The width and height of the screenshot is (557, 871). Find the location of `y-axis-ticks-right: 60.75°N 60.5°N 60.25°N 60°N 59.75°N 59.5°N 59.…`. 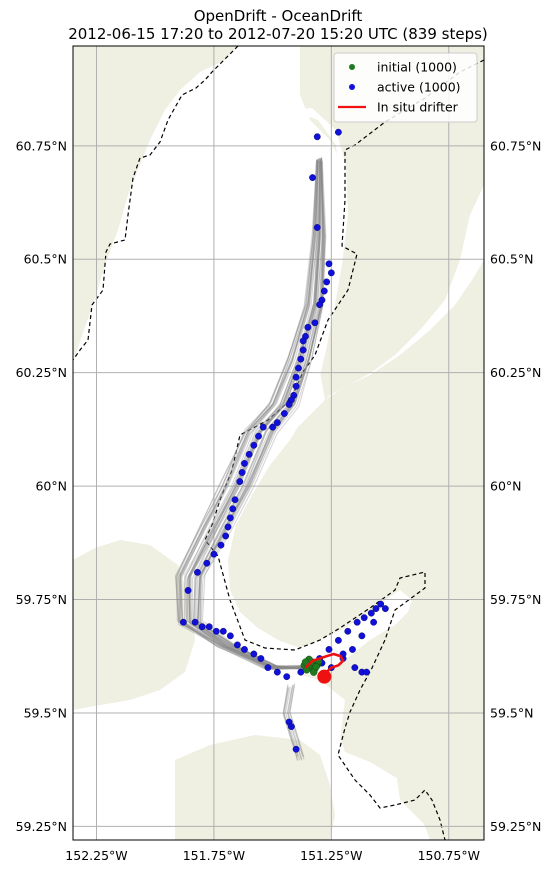

y-axis-ticks-right: 60.75°N 60.5°N 60.25°N 60°N 59.75°N 59.5°N 59.… is located at coordinates (515, 486).